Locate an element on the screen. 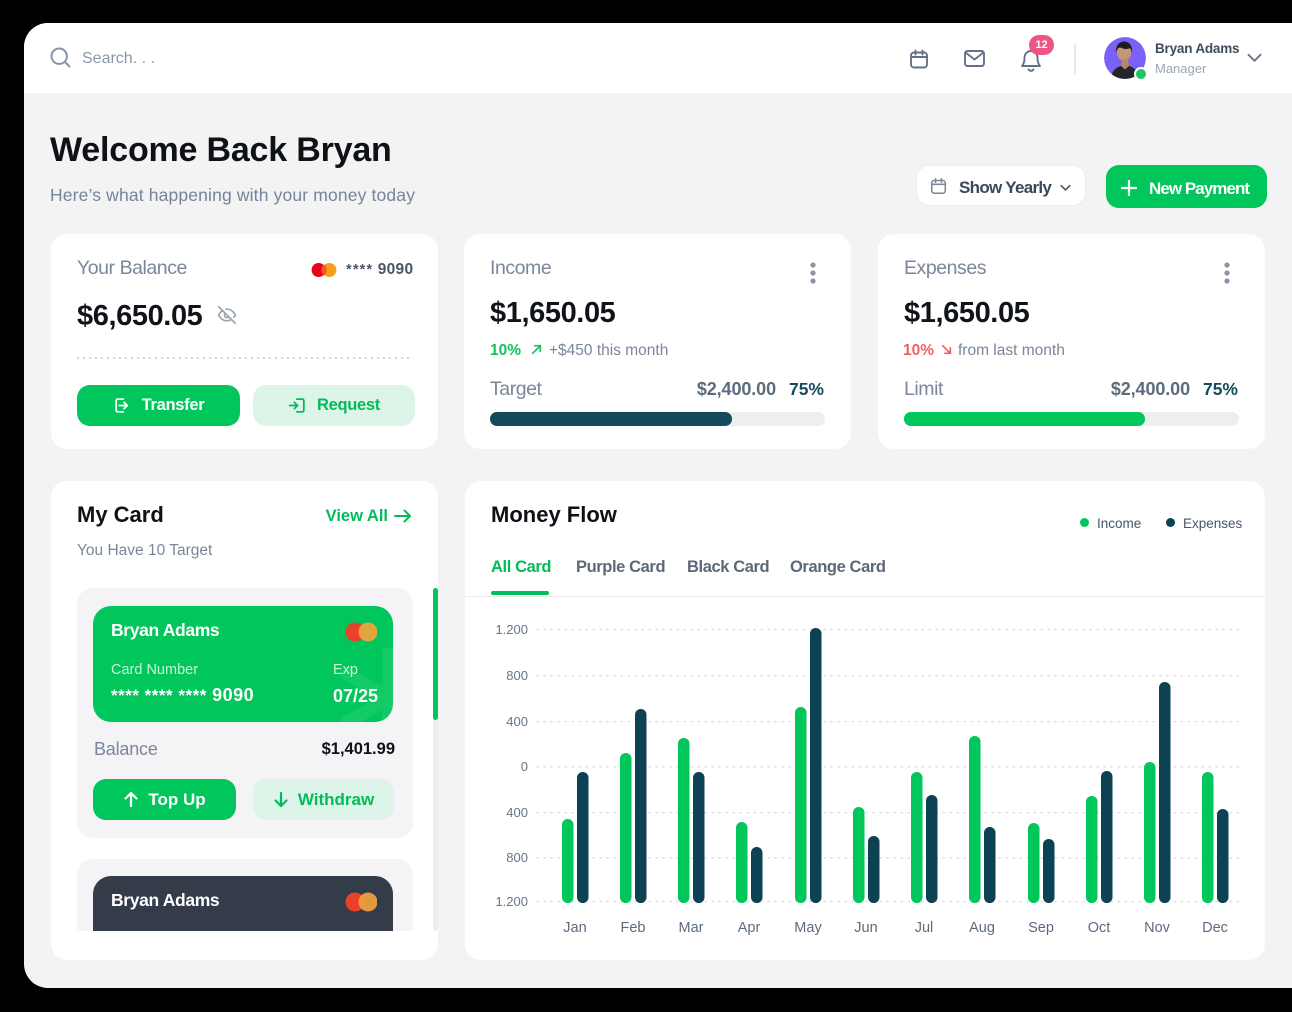 This screenshot has height=1012, width=1292. svg-text: Aug is located at coordinates (982, 928).